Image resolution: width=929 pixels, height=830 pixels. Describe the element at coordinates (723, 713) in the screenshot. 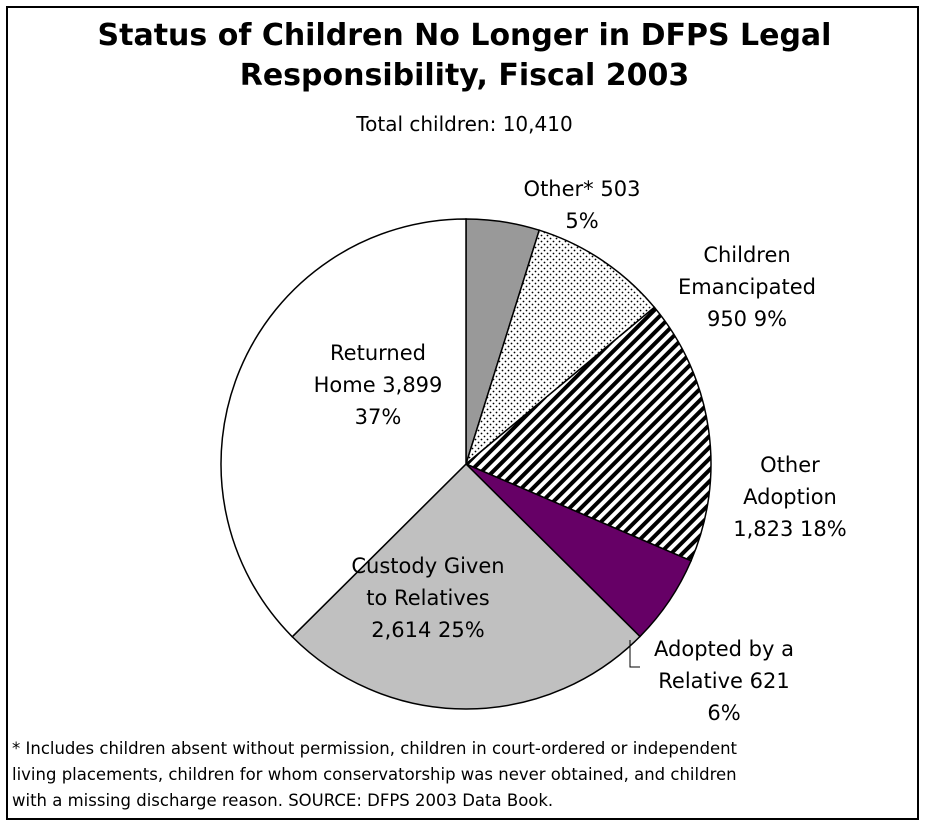

I see `slice-label-line: 6%` at that location.